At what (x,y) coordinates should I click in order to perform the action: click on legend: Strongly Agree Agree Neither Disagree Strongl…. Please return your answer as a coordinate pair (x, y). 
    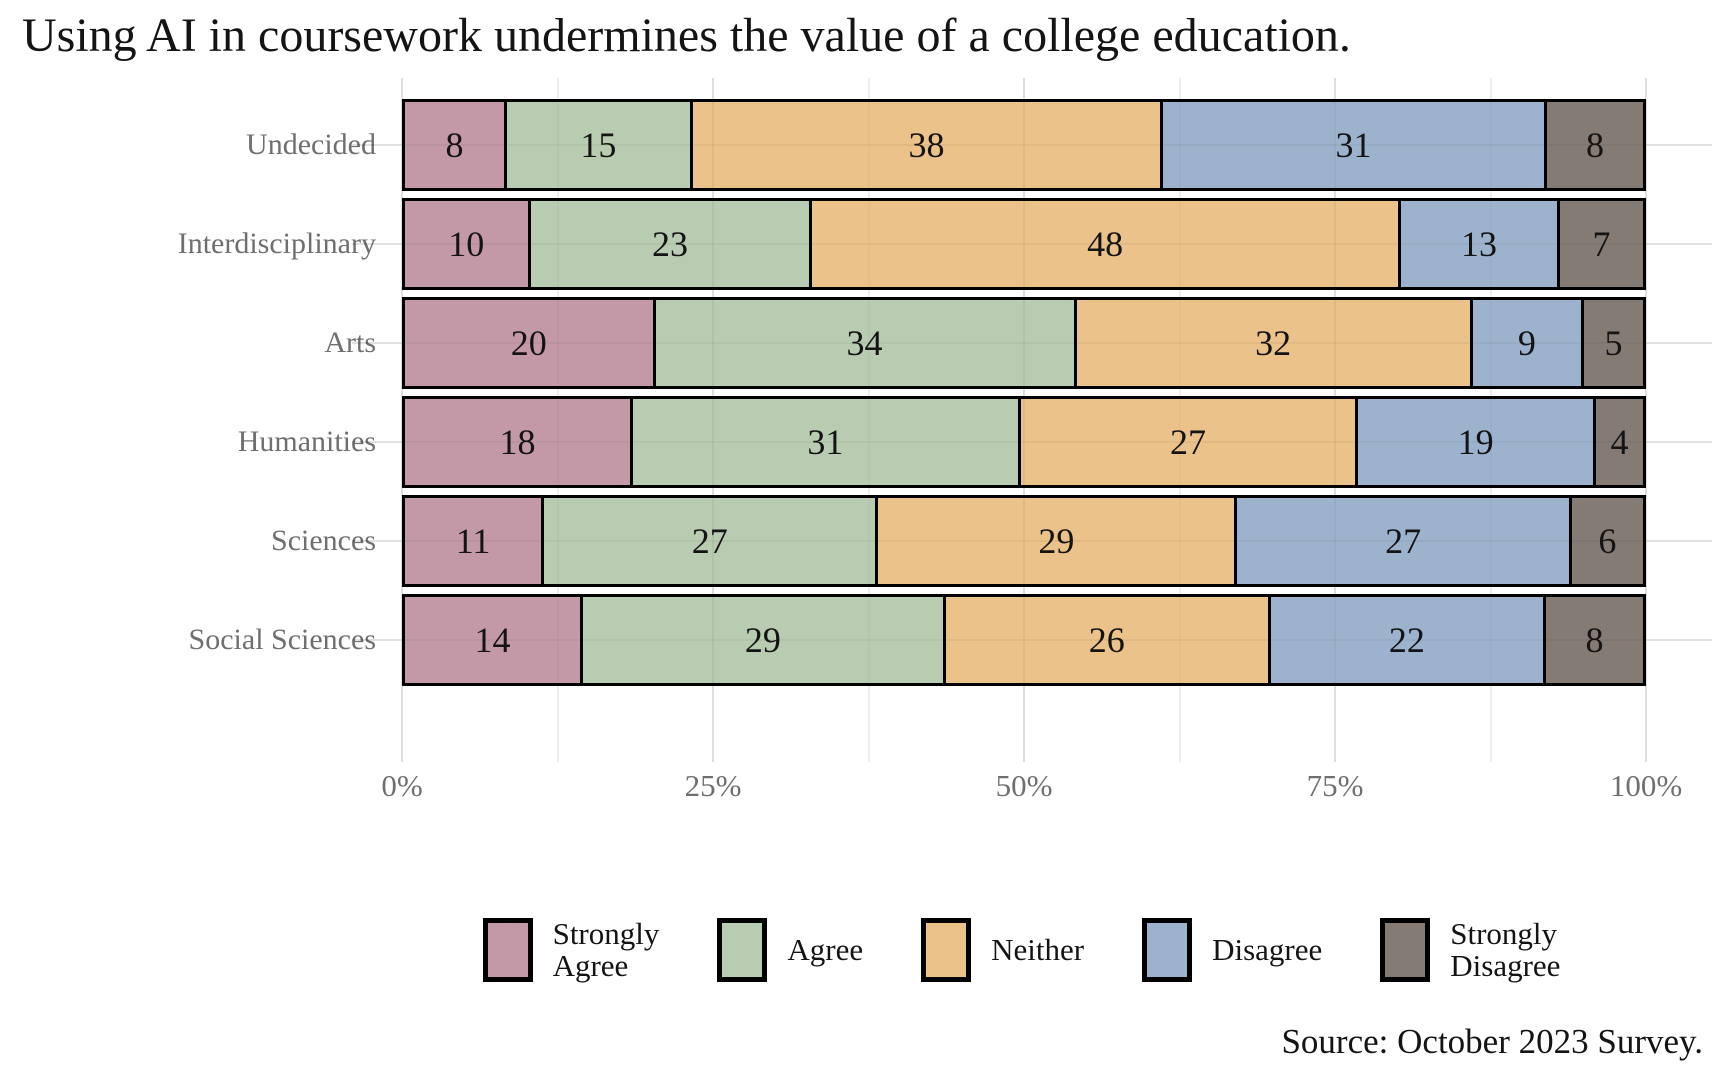
    Looking at the image, I should click on (942, 950).